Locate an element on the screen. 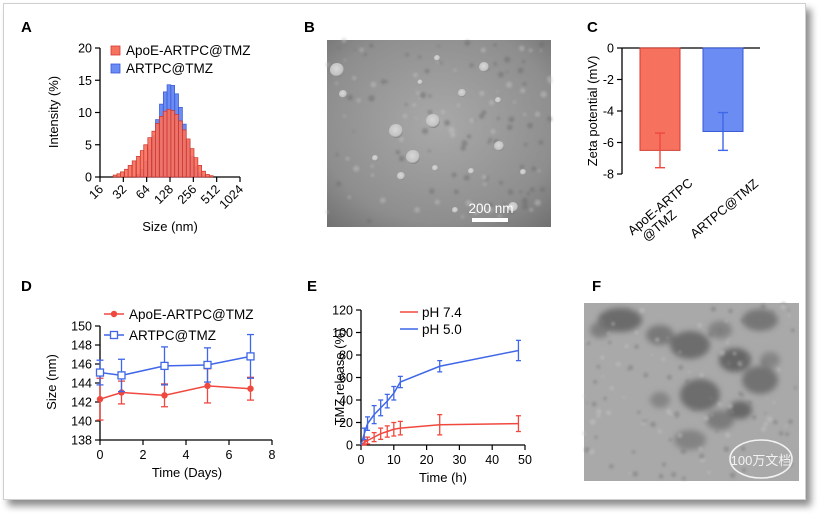 The height and width of the screenshot is (515, 819). y-tick-label: -8 is located at coordinates (608, 175).